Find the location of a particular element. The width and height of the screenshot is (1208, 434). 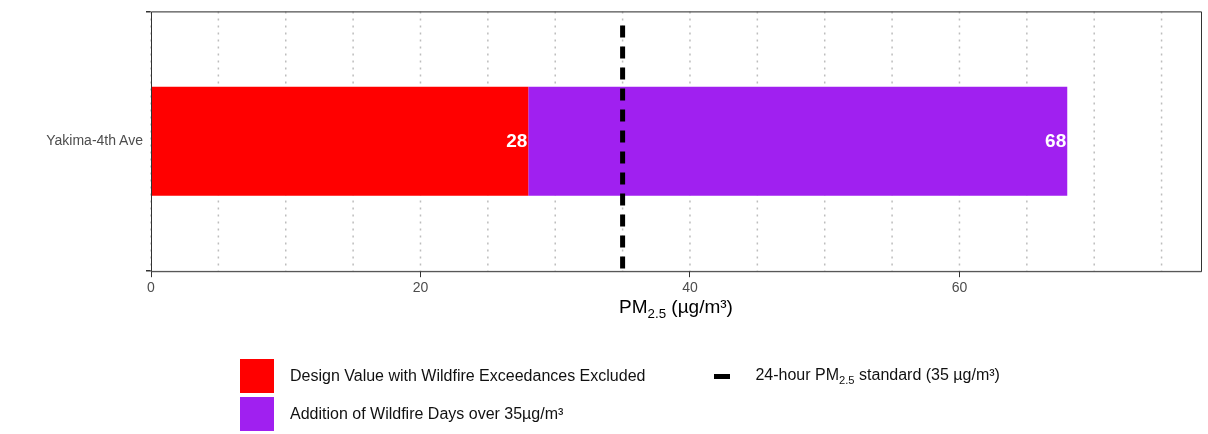

total-label: 68 is located at coordinates (1056, 140).